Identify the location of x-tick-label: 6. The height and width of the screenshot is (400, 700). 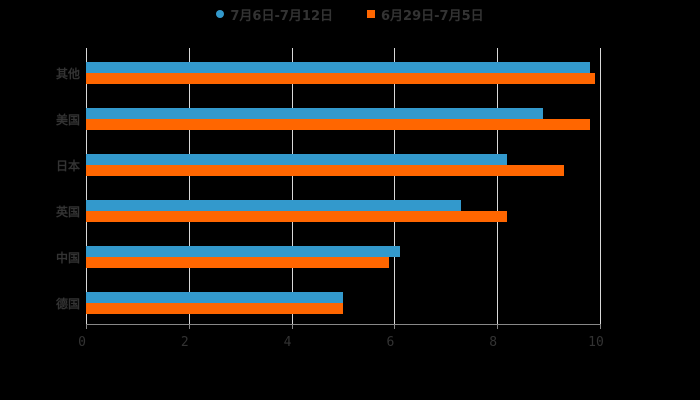
(390, 342).